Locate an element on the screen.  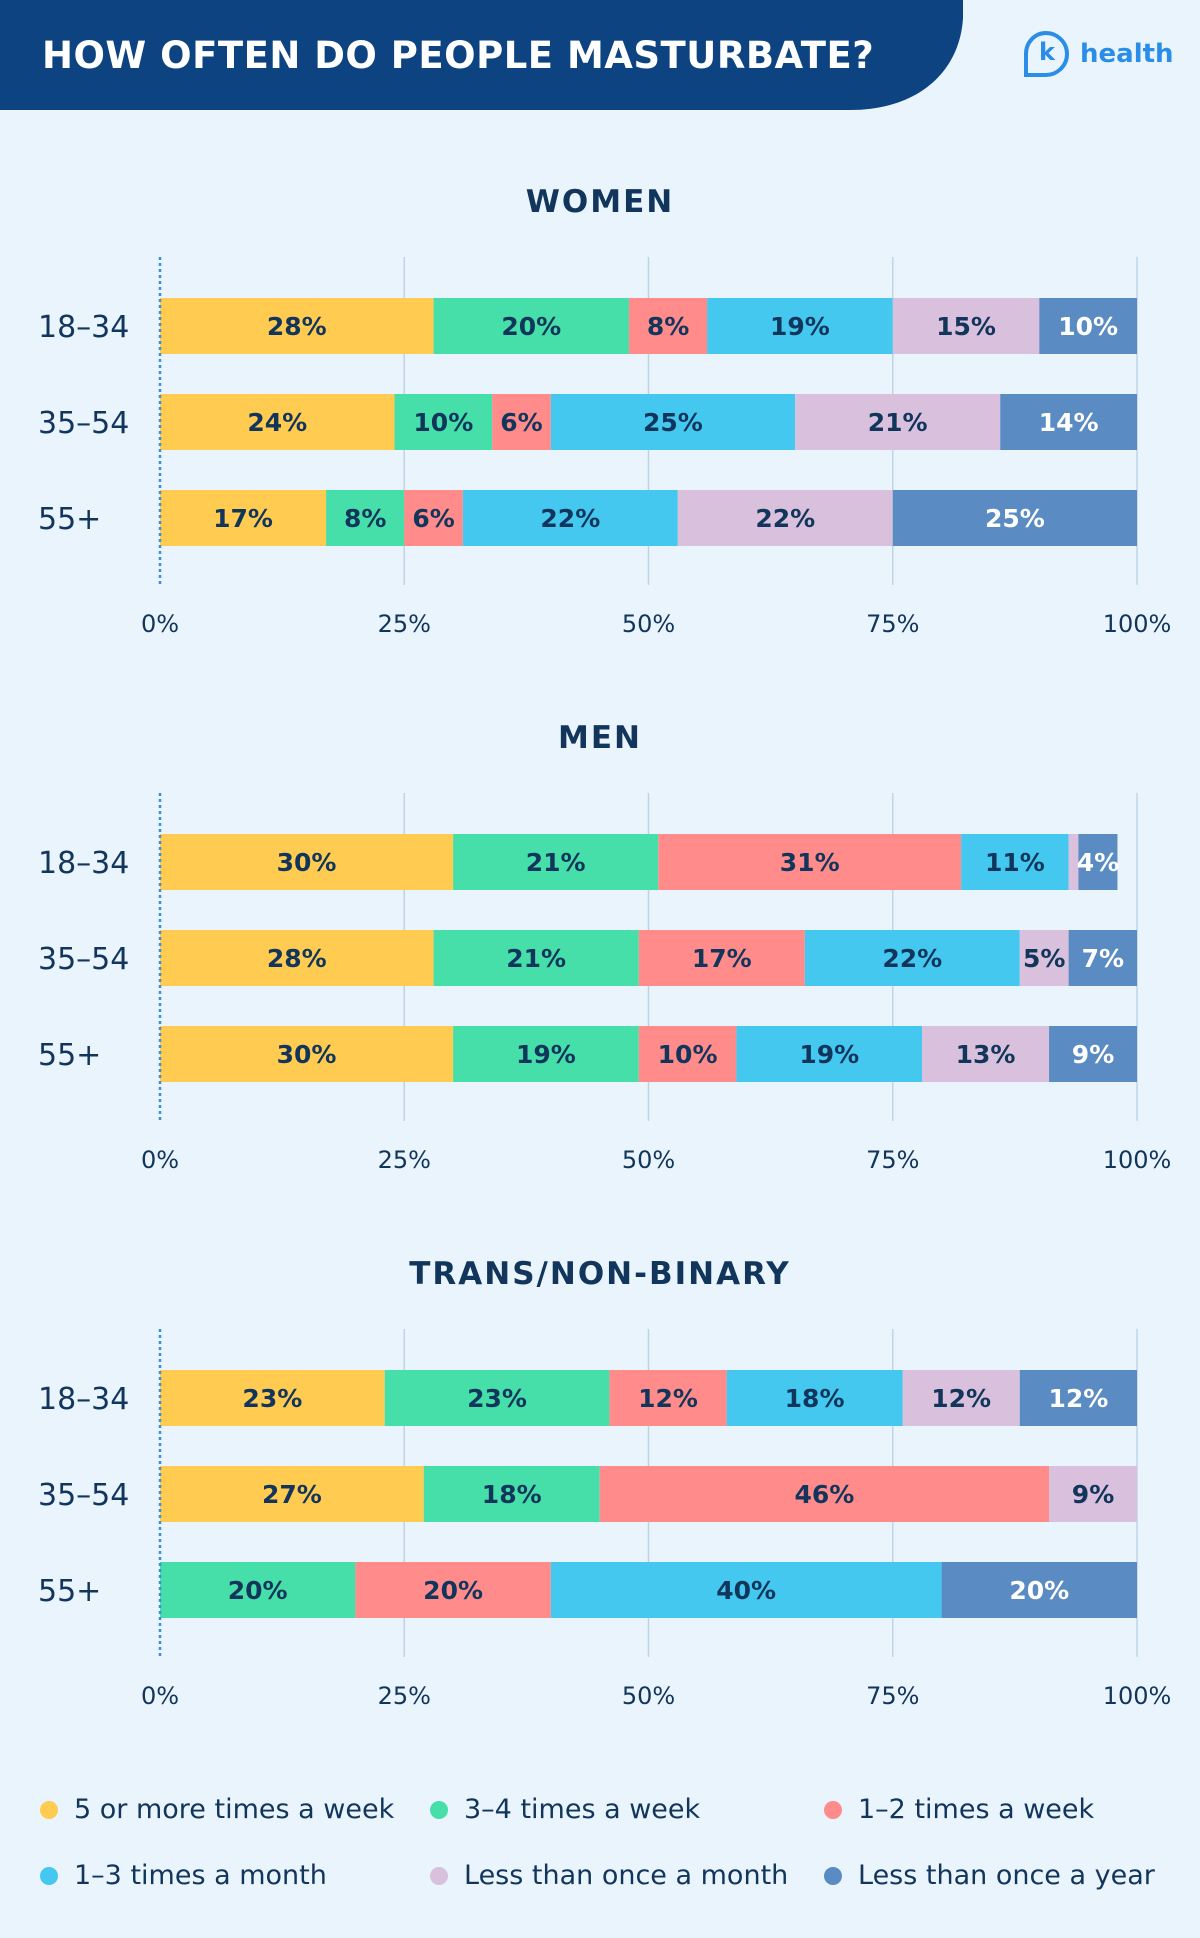
legend-label: 5 or more times a week is located at coordinates (234, 1809).